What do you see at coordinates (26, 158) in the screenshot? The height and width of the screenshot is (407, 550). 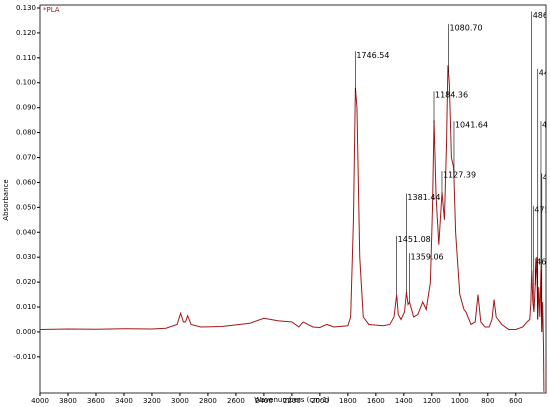 I see `y-tick-label: 0.070` at bounding box center [26, 158].